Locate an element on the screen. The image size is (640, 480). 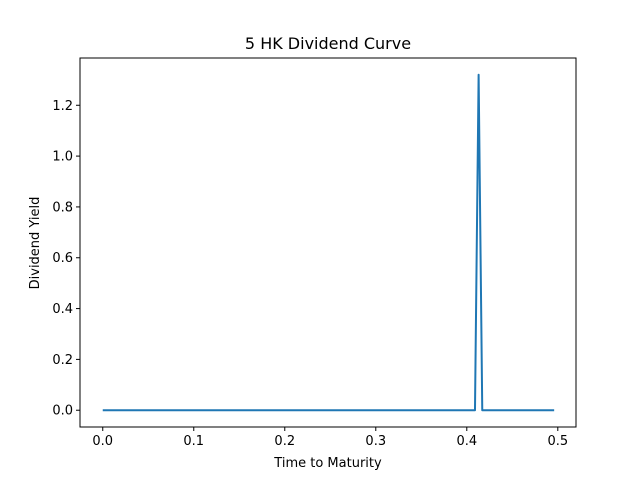
x-tick-label: 0.2 is located at coordinates (284, 441).